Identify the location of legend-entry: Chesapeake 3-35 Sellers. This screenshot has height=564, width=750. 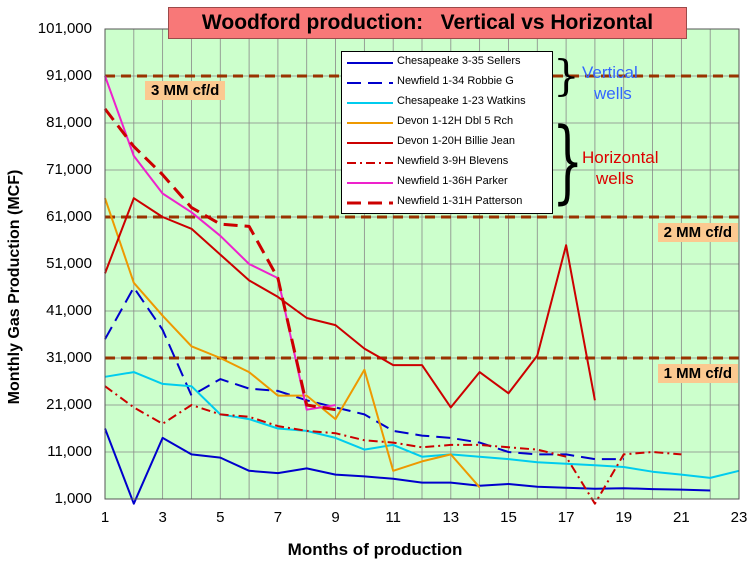
(448, 63).